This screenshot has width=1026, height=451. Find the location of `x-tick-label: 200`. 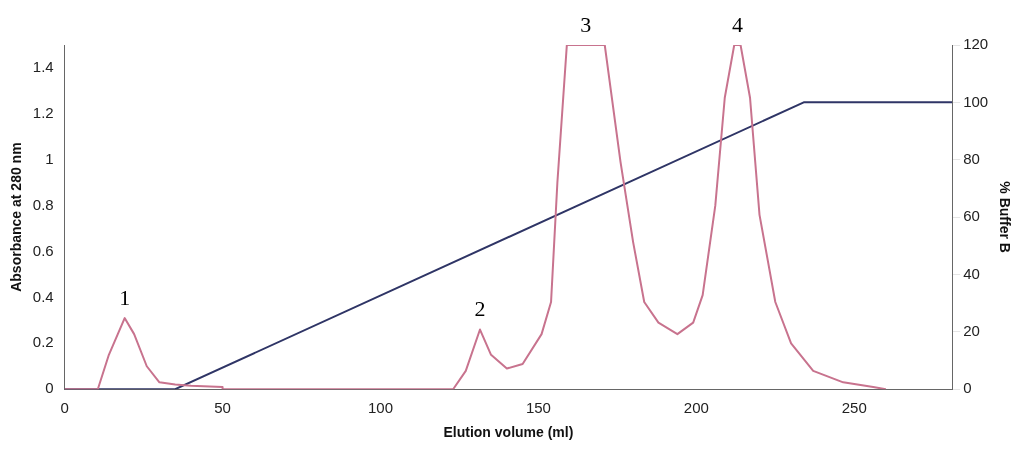

x-tick-label: 200 is located at coordinates (696, 408).